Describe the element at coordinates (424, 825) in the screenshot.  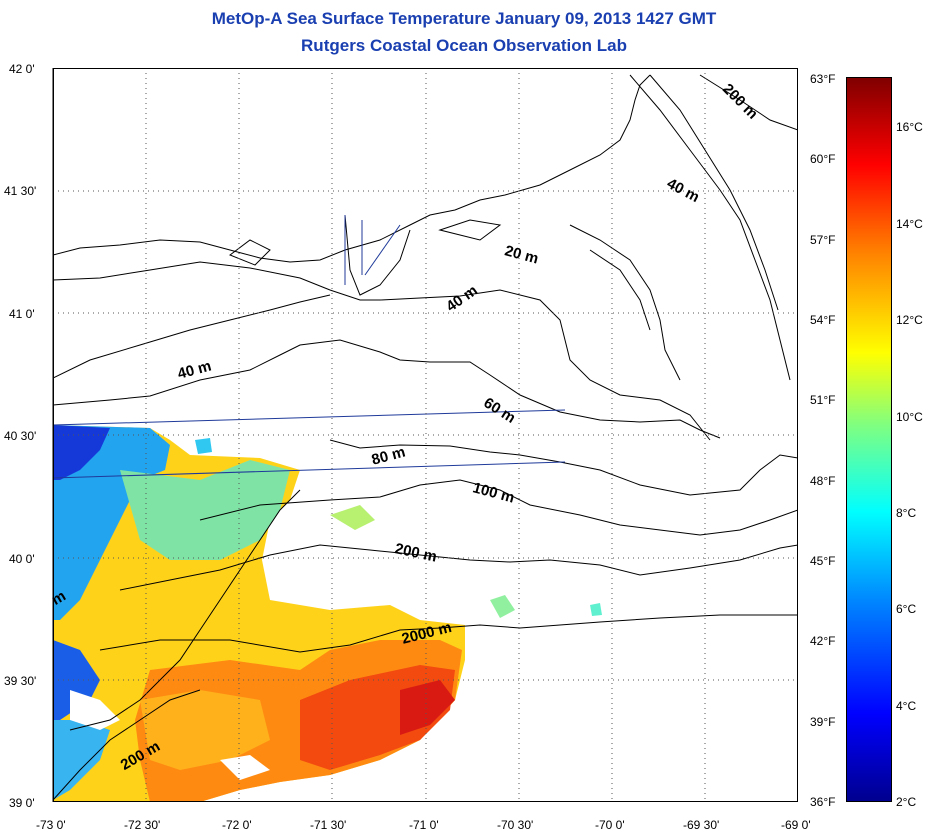
I see `lon-label: -71 0'` at that location.